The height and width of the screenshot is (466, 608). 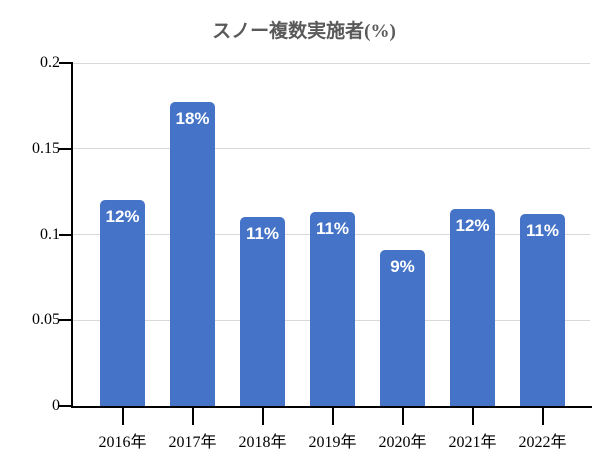 What do you see at coordinates (472, 442) in the screenshot?
I see `x-tick-label: 2021年` at bounding box center [472, 442].